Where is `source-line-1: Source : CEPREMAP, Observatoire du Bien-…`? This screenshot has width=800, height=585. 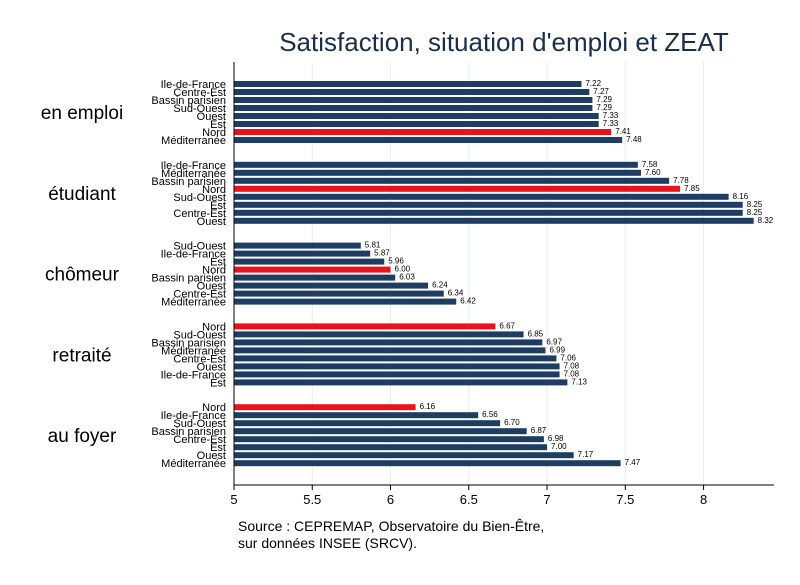 source-line-1: Source : CEPREMAP, Observatoire du Bien-… is located at coordinates (391, 526).